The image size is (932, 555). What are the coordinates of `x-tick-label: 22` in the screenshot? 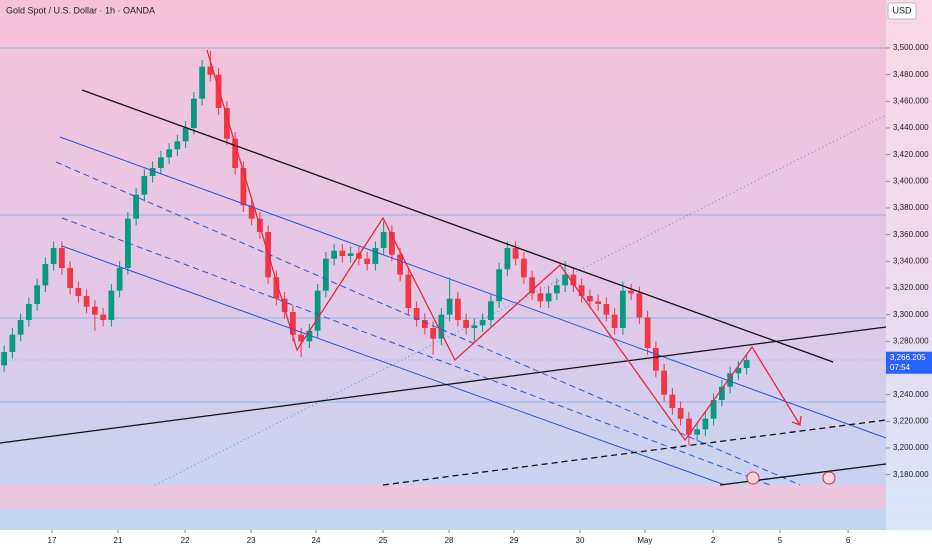 It's located at (185, 540).